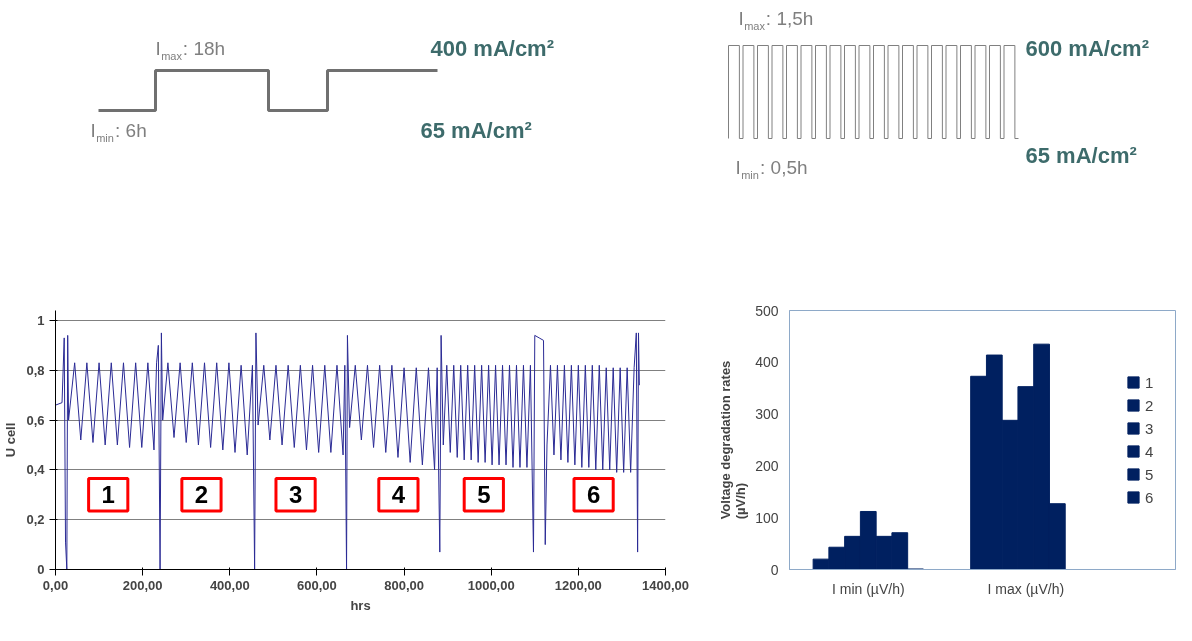 Image resolution: width=1192 pixels, height=641 pixels. Describe the element at coordinates (767, 362) in the screenshot. I see `y-tick-label: 400` at that location.